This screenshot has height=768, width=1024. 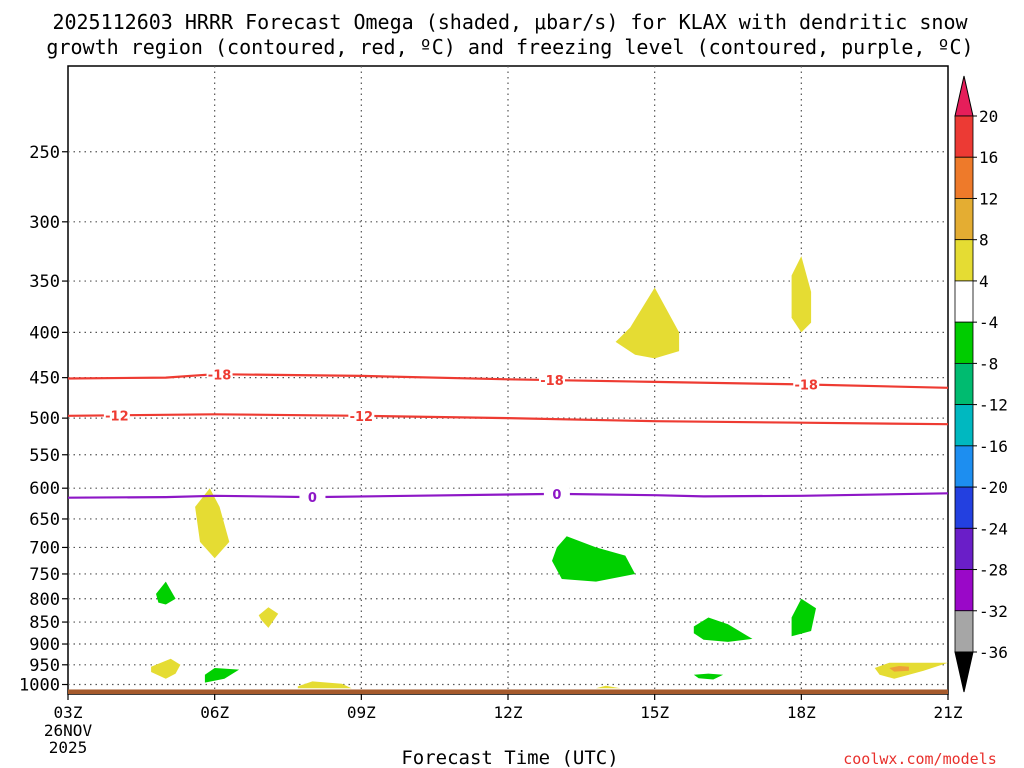 What do you see at coordinates (44, 333) in the screenshot?
I see `y-tick-label-400: 400` at bounding box center [44, 333].